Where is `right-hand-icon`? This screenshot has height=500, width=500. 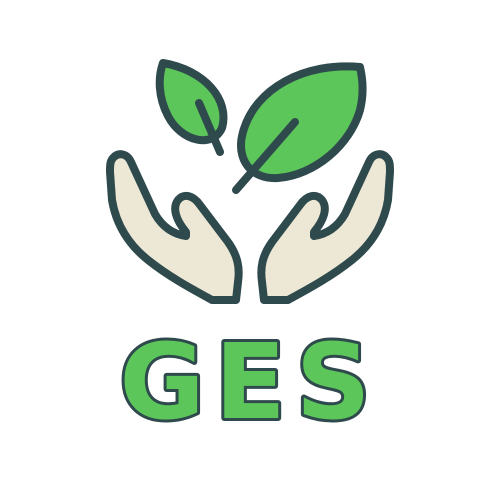 right-hand-icon is located at coordinates (325, 227).